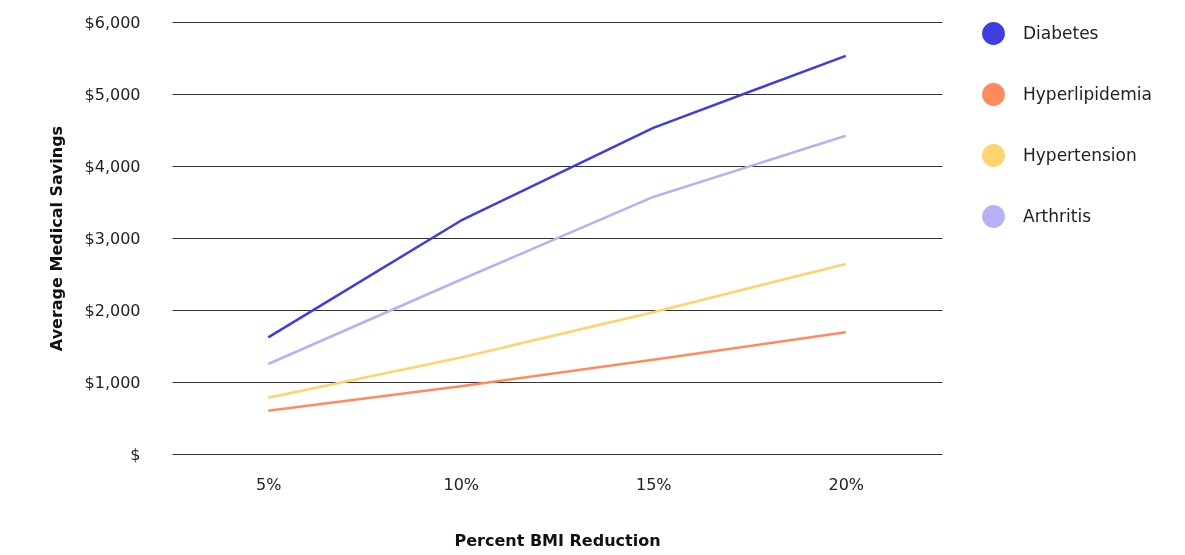 The width and height of the screenshot is (1185, 555). I want to click on y-tick-label: $1,000, so click(112, 382).